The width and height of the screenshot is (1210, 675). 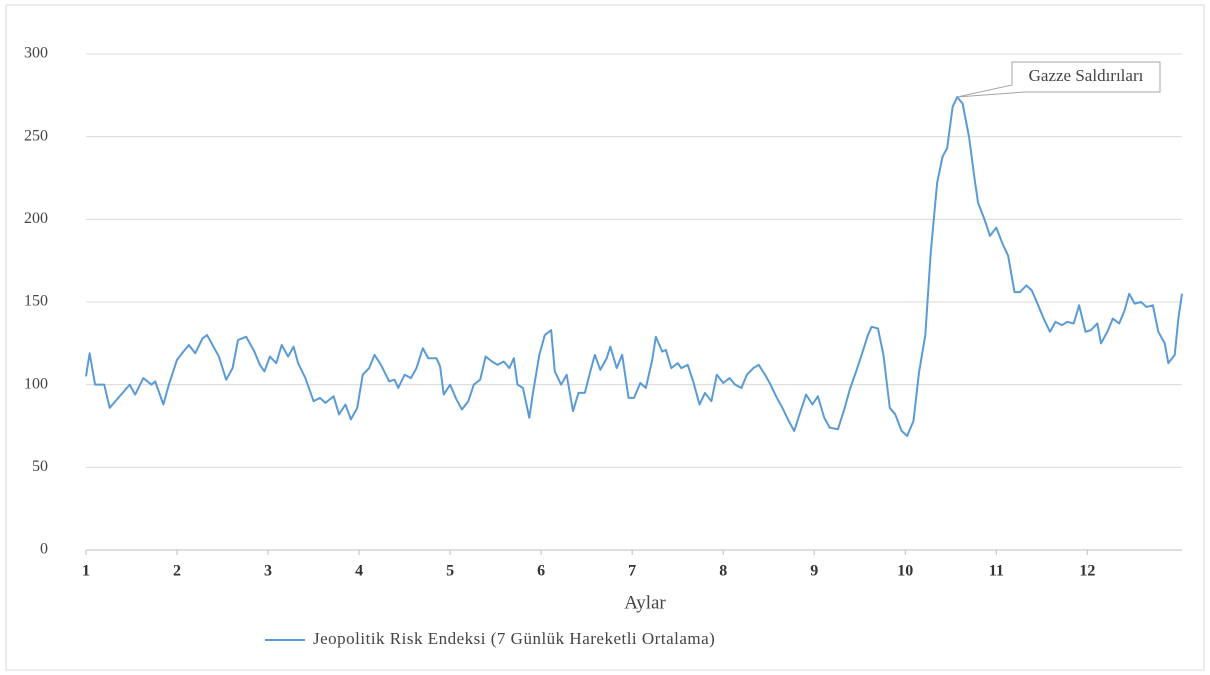 What do you see at coordinates (44, 549) in the screenshot?
I see `y-tick-label: 0` at bounding box center [44, 549].